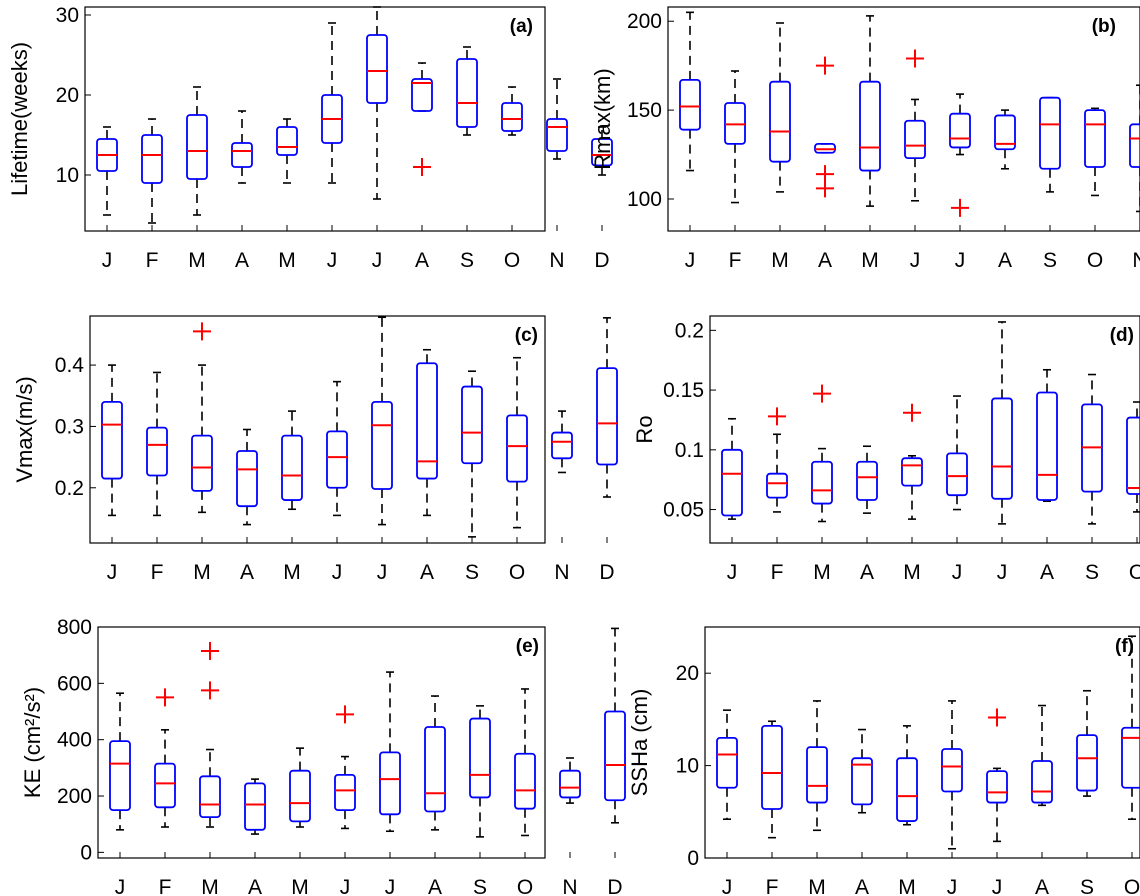  Describe the element at coordinates (1104, 26) in the screenshot. I see `panel-label: (b)` at that location.